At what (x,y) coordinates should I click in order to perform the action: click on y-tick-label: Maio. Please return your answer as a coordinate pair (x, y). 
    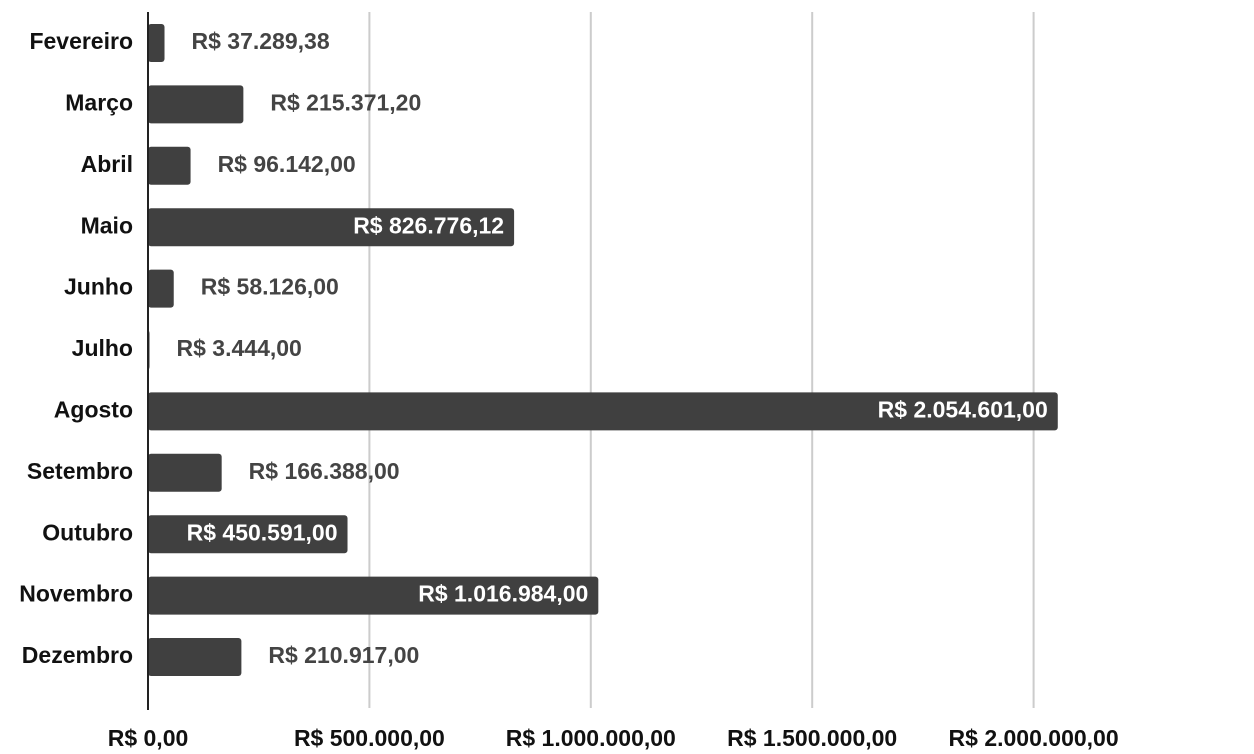
    Looking at the image, I should click on (107, 225).